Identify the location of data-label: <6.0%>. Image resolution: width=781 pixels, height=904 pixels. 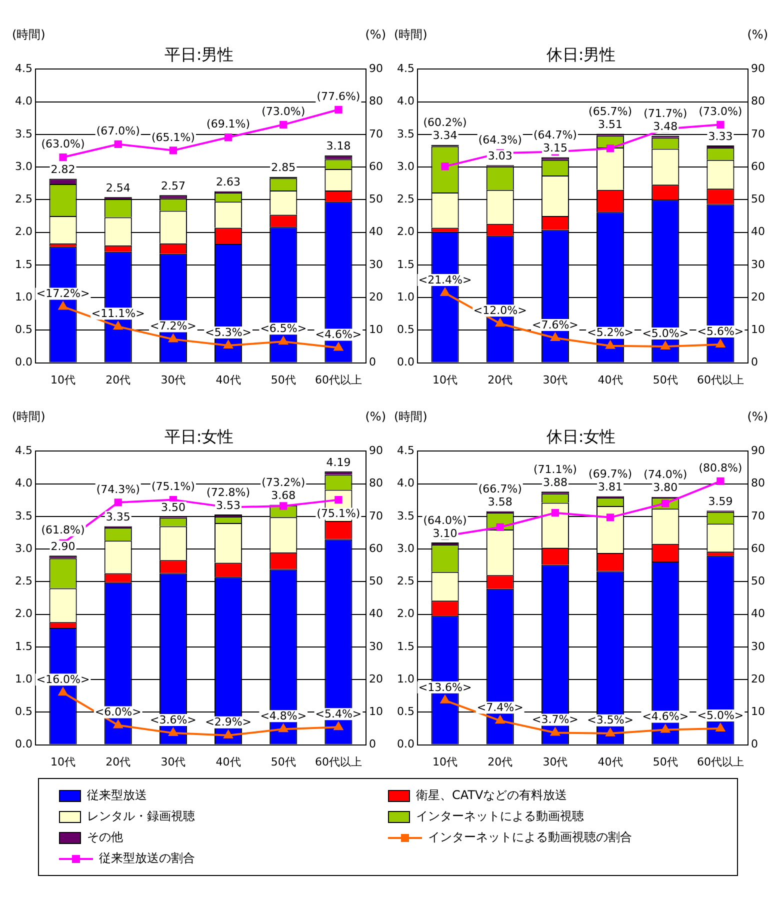
(118, 712).